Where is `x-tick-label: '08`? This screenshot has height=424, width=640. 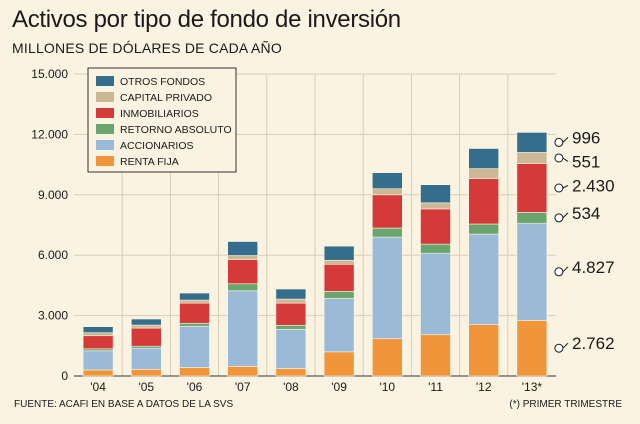 x-tick-label: '08 is located at coordinates (291, 387).